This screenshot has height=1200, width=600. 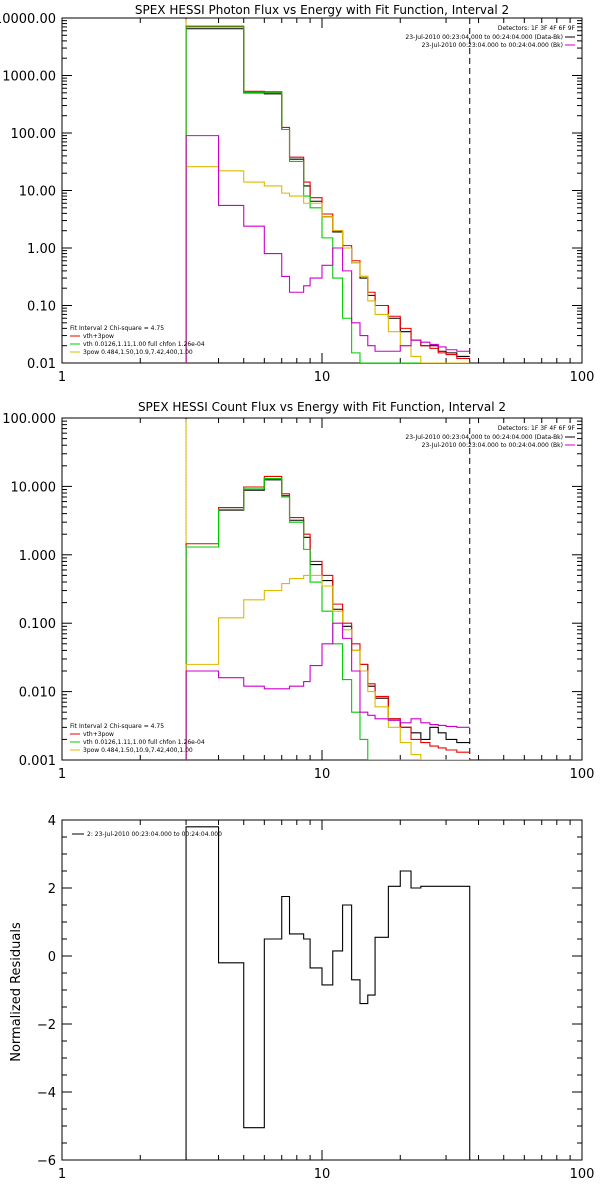 I want to click on y-tick-label: −4, so click(x=46, y=1093).